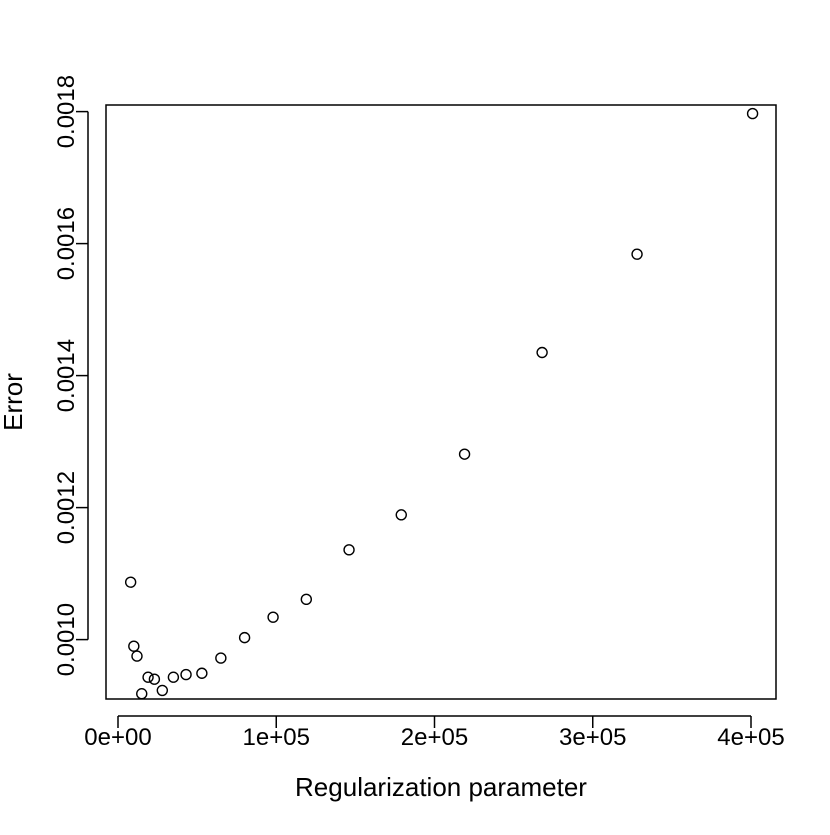 The image size is (830, 835). What do you see at coordinates (66, 507) in the screenshot?
I see `y-tick-label: 0.0012` at bounding box center [66, 507].